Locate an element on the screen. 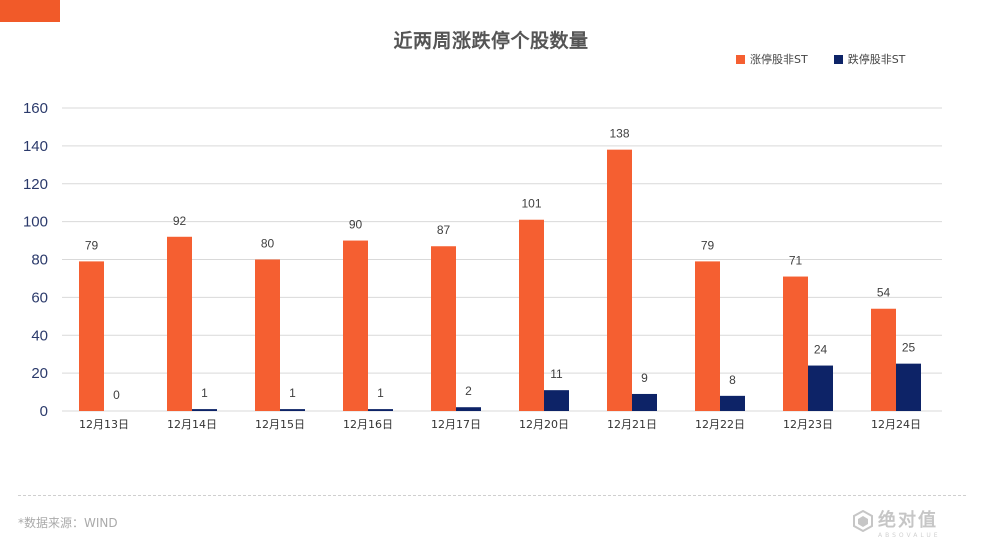 This screenshot has height=550, width=992. x-tick-label: 12月20日 is located at coordinates (544, 424).